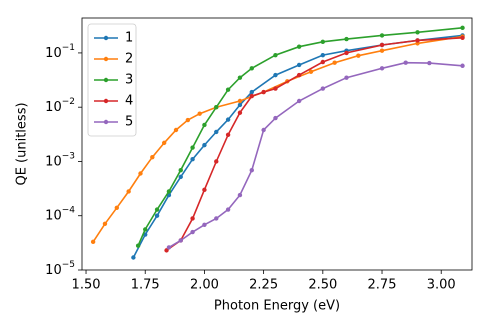 This screenshot has width=500, height=333. I want to click on tick-exponent: −5, so click(68, 265).